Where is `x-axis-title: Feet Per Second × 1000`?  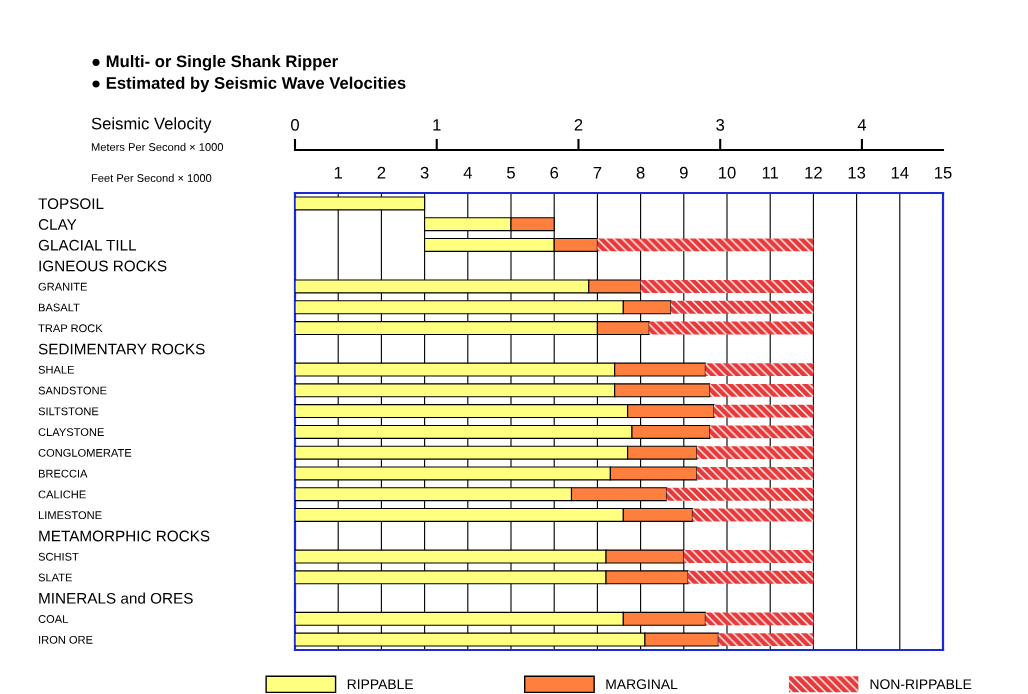 x-axis-title: Feet Per Second × 1000 is located at coordinates (151, 177).